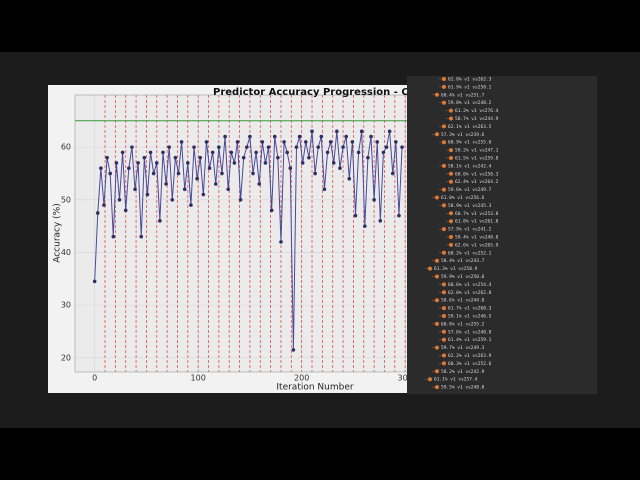 This screenshot has width=640, height=480. What do you see at coordinates (470, 364) in the screenshot?
I see `tree-node-label: 60.3% v1 vs252.6` at bounding box center [470, 364].